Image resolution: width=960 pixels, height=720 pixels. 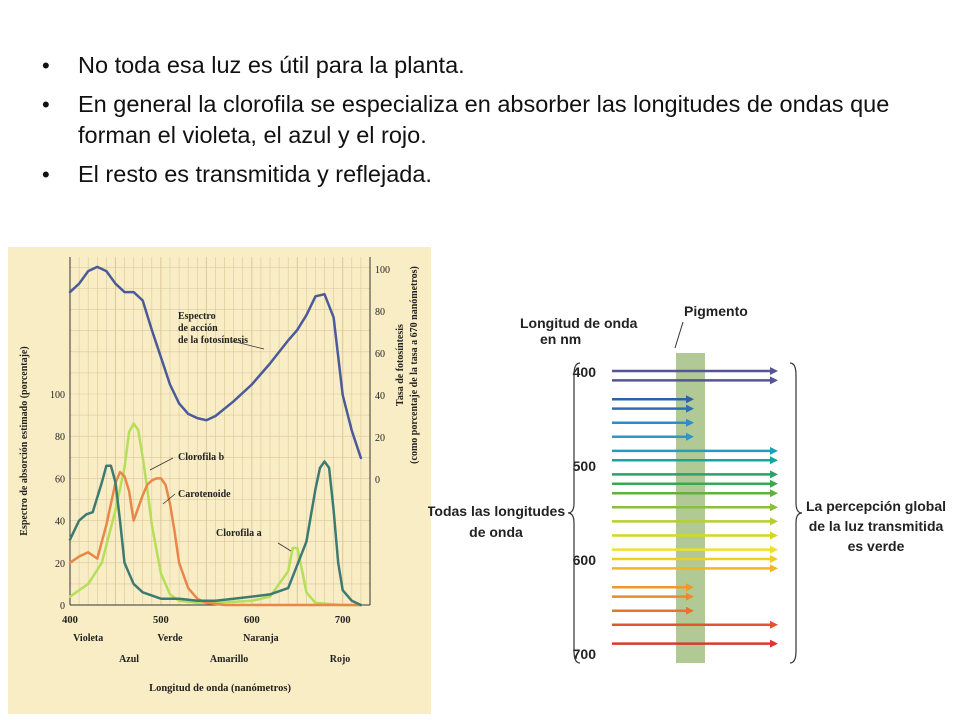 What do you see at coordinates (377, 480) in the screenshot?
I see `y2-tick-label: 0` at bounding box center [377, 480].